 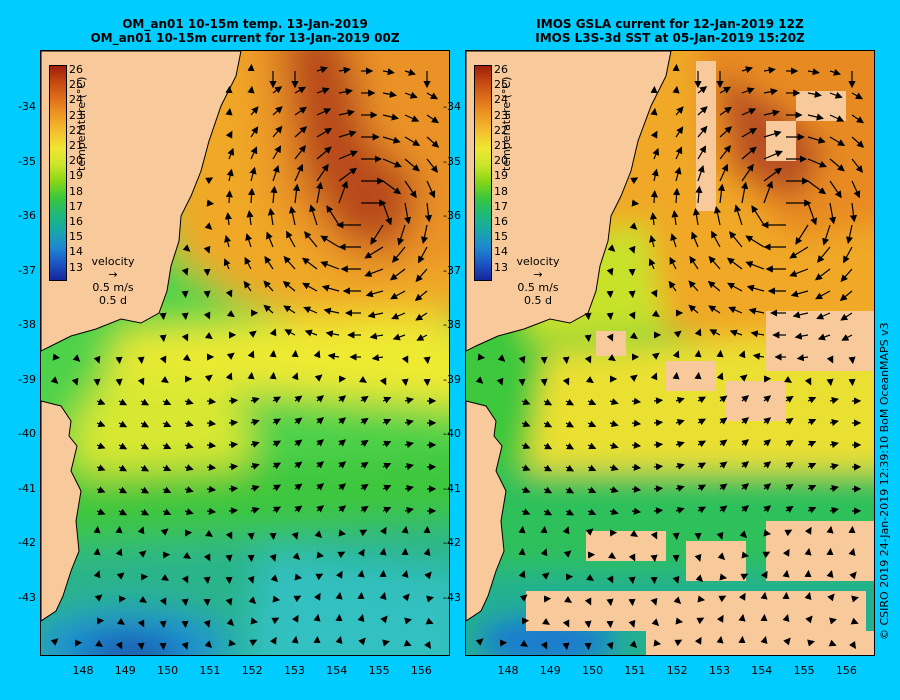 What do you see at coordinates (538, 300) in the screenshot?
I see `right-velocity-duration: 0.5 d` at bounding box center [538, 300].